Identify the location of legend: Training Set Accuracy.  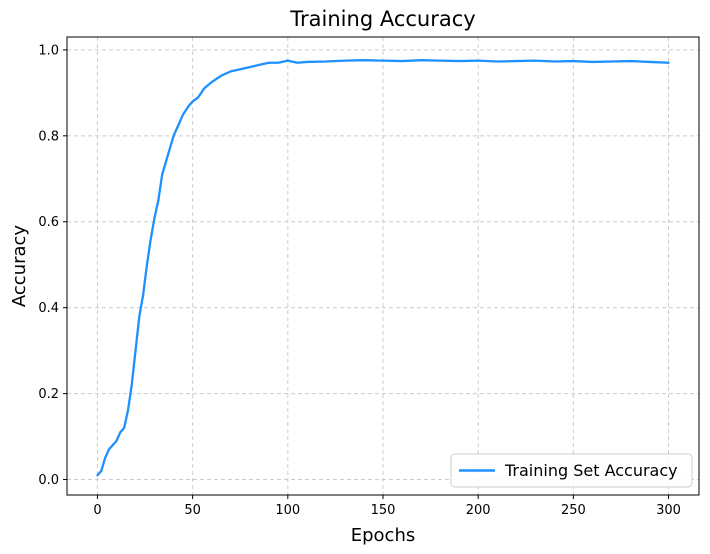
(571, 470).